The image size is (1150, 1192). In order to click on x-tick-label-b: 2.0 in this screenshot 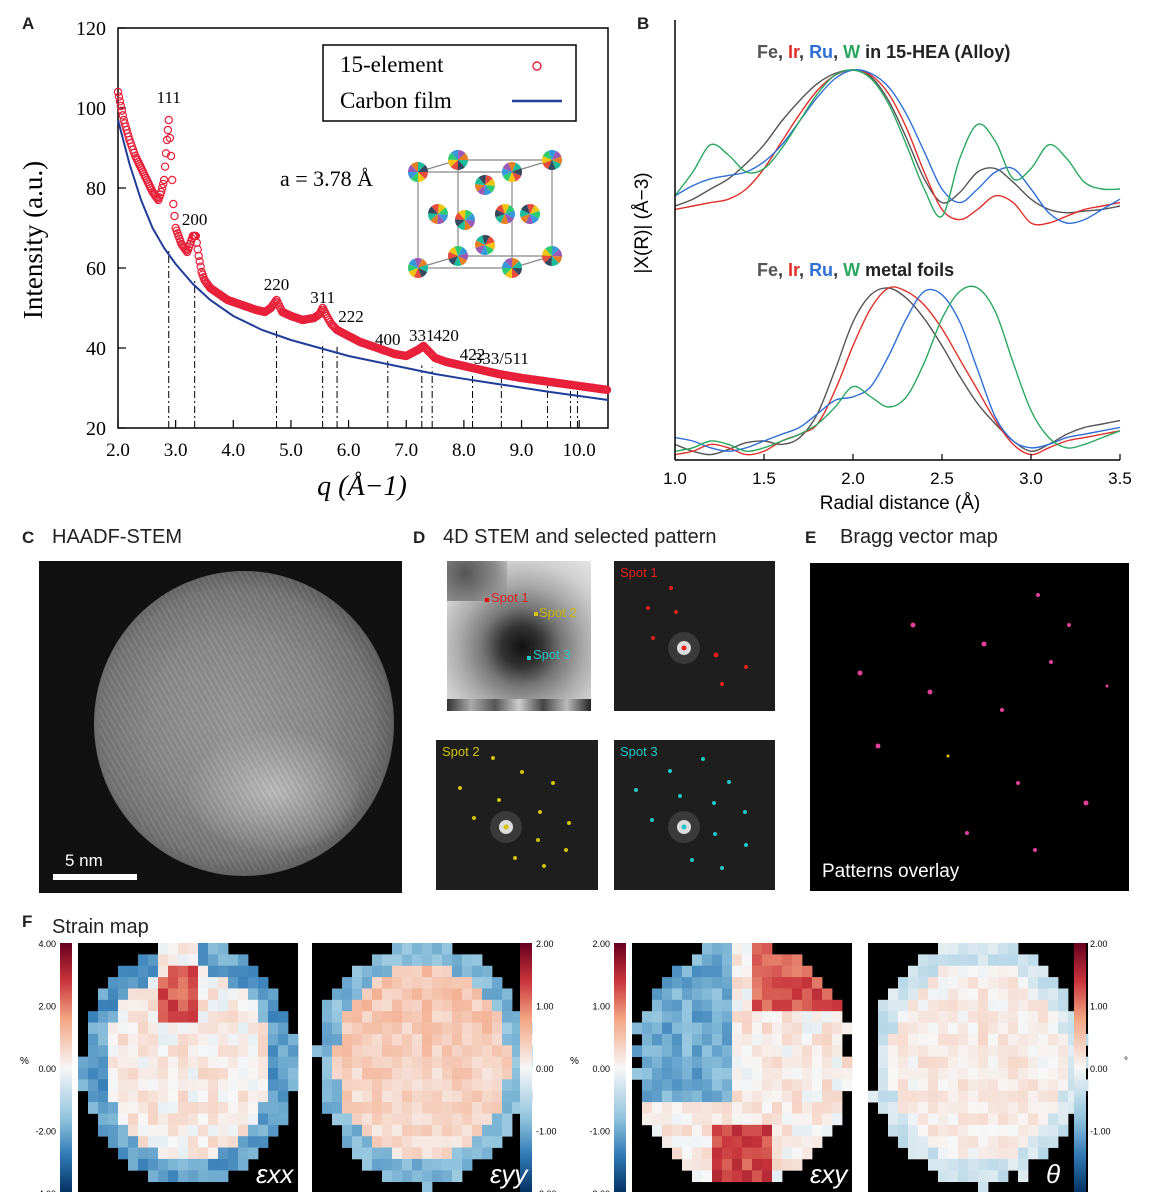, I will do `click(853, 478)`.